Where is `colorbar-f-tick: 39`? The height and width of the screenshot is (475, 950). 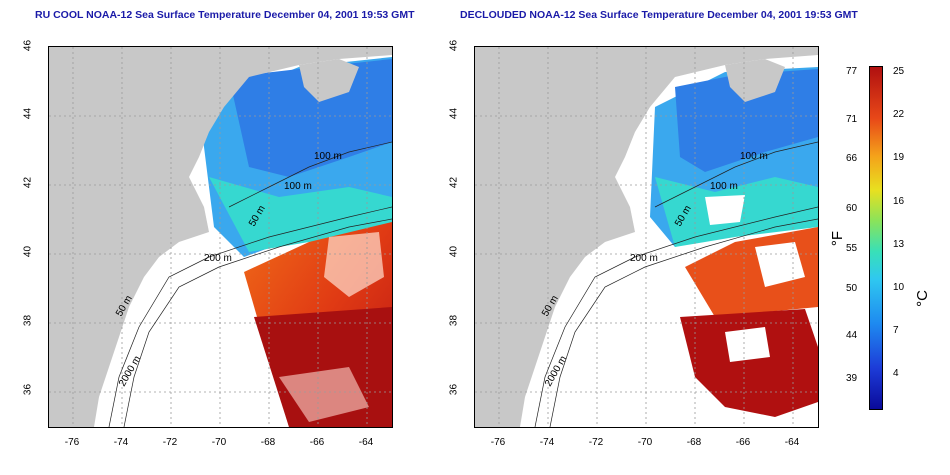 colorbar-f-tick: 39 is located at coordinates (852, 378).